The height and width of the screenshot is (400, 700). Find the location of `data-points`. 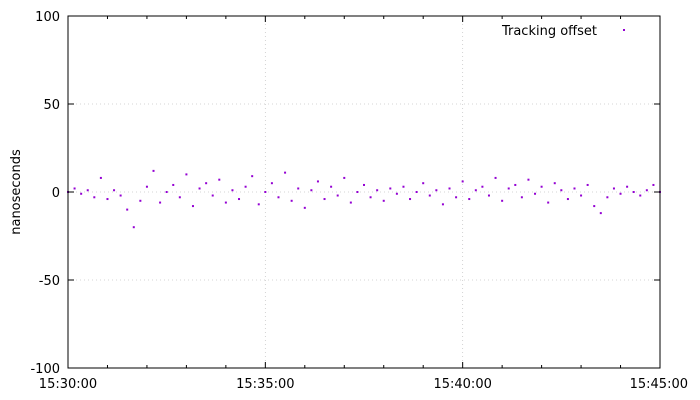

data-points is located at coordinates (364, 199).